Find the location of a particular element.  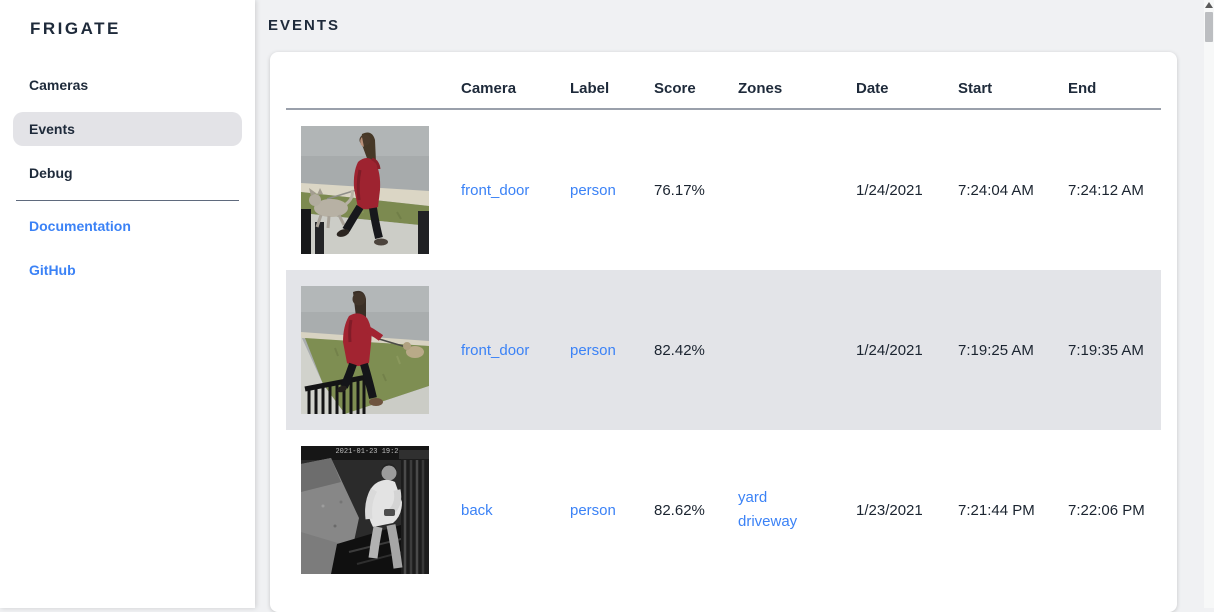

score-cell: 76.17% is located at coordinates (679, 190).